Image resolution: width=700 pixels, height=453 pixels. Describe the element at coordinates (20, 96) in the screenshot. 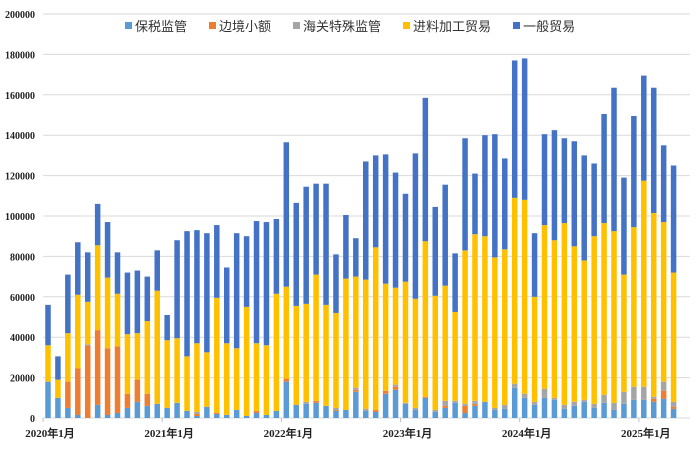

I see `y-tick-label: 160000` at that location.